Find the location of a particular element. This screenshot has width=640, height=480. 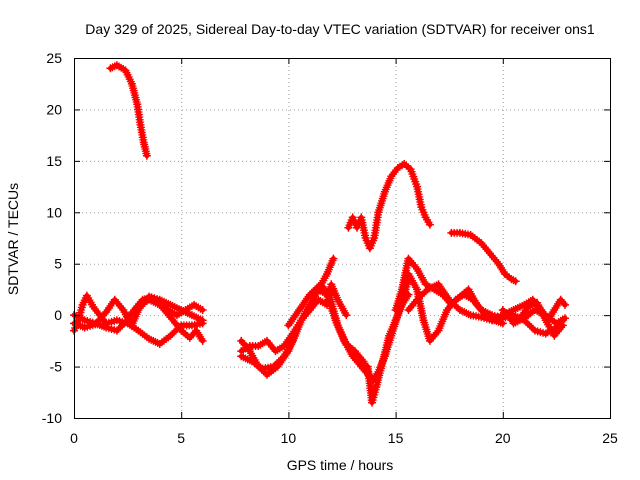

x-axis-label: GPS time / hours is located at coordinates (340, 465).